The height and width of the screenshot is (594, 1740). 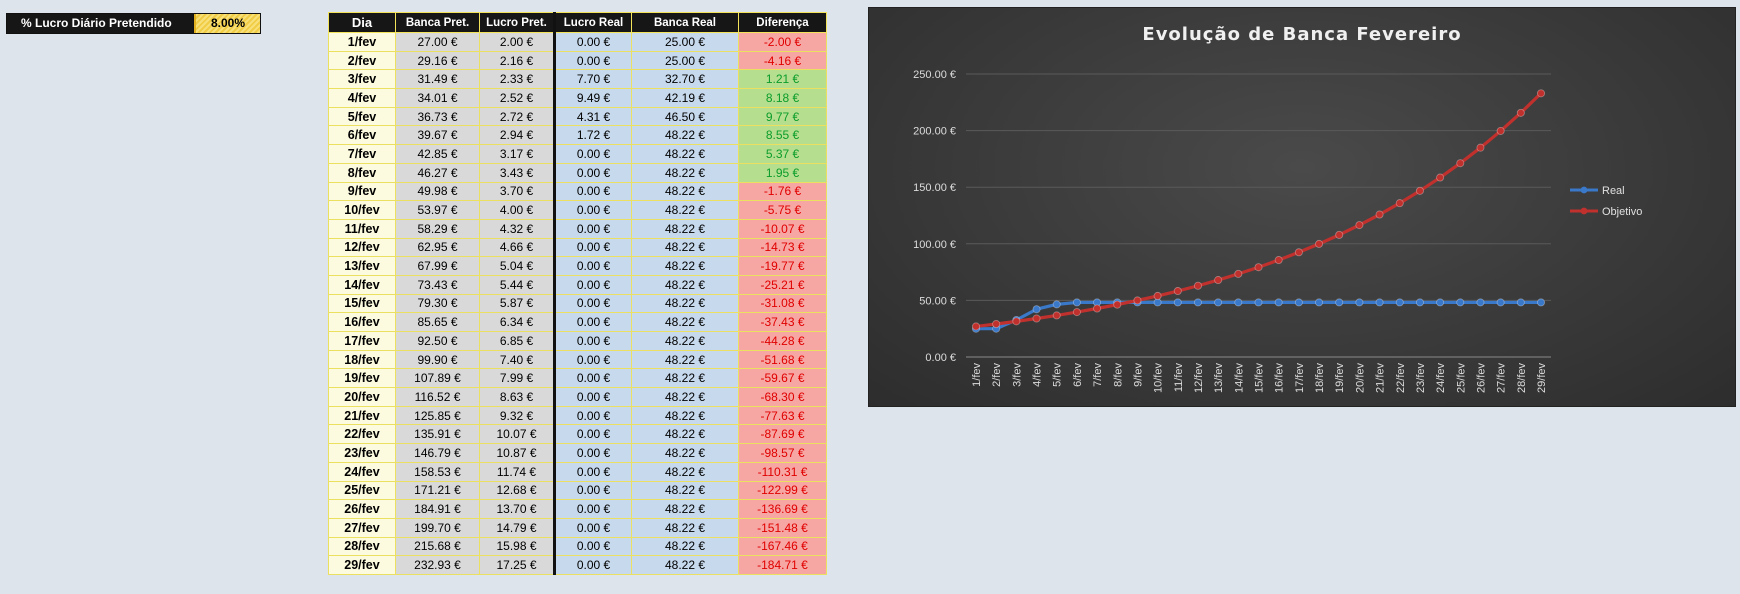 I want to click on cell-banca-pret: 215.68 €, so click(x=437, y=546).